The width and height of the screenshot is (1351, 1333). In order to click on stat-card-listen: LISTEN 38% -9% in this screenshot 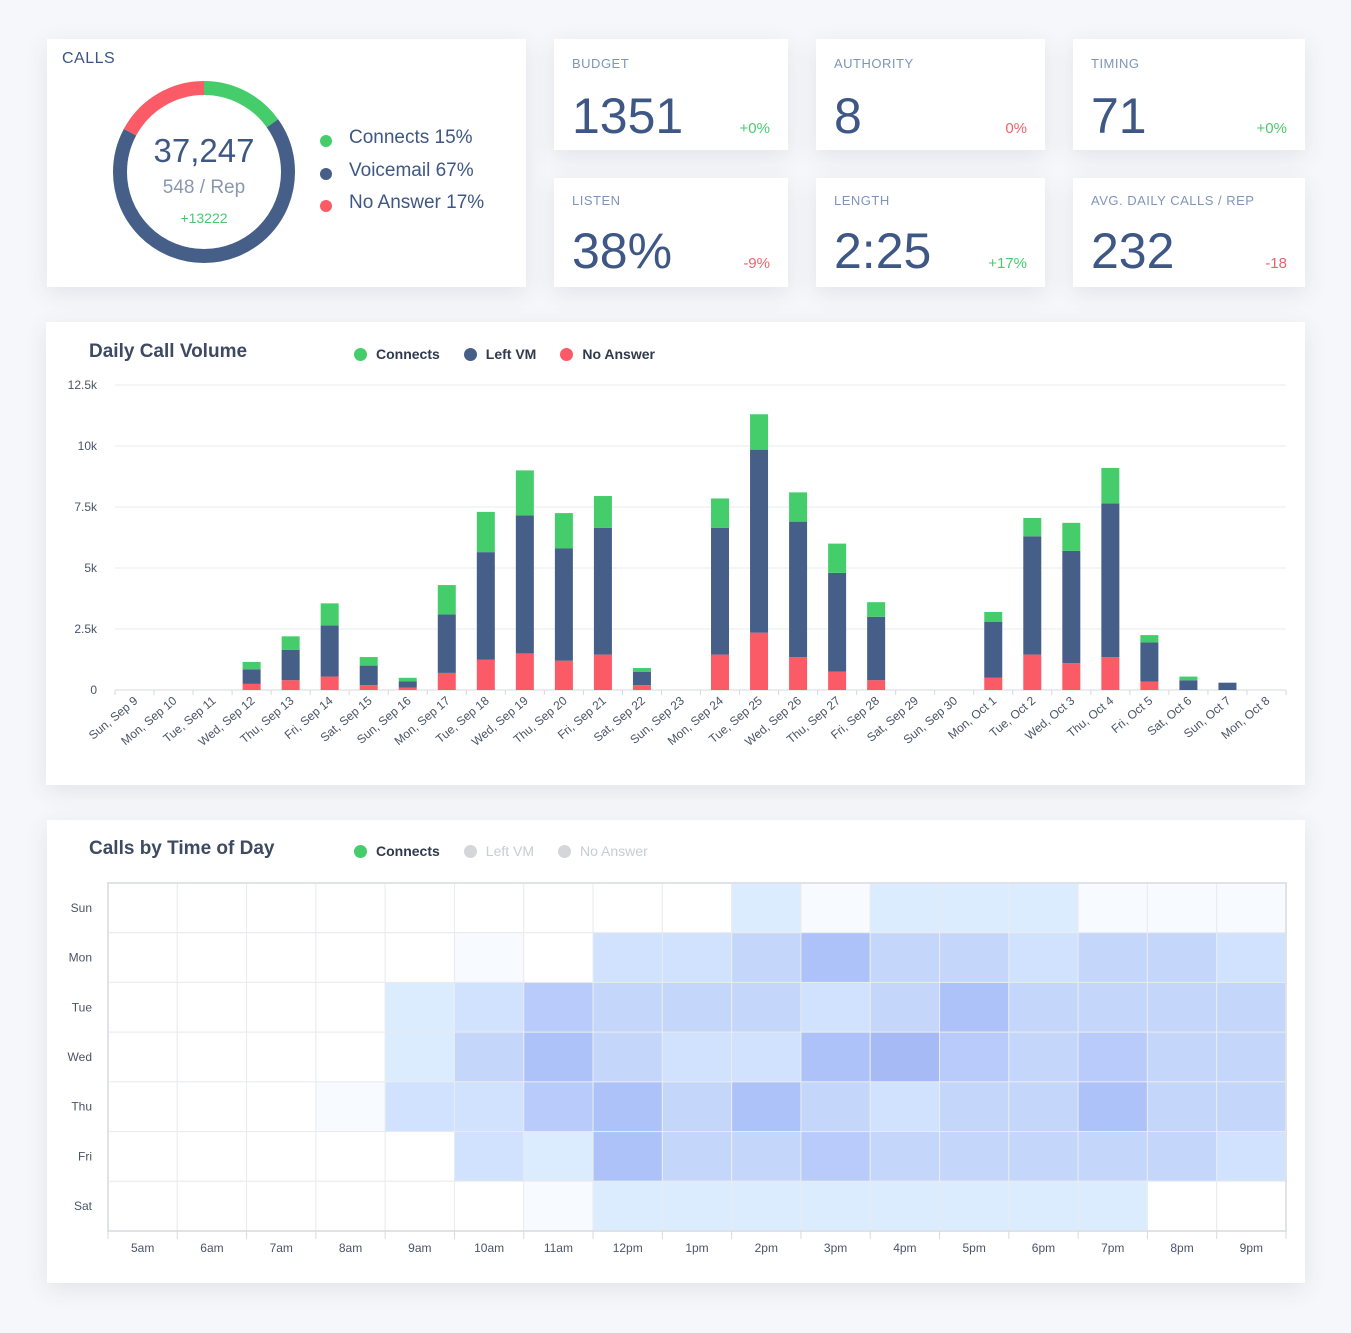, I will do `click(671, 232)`.